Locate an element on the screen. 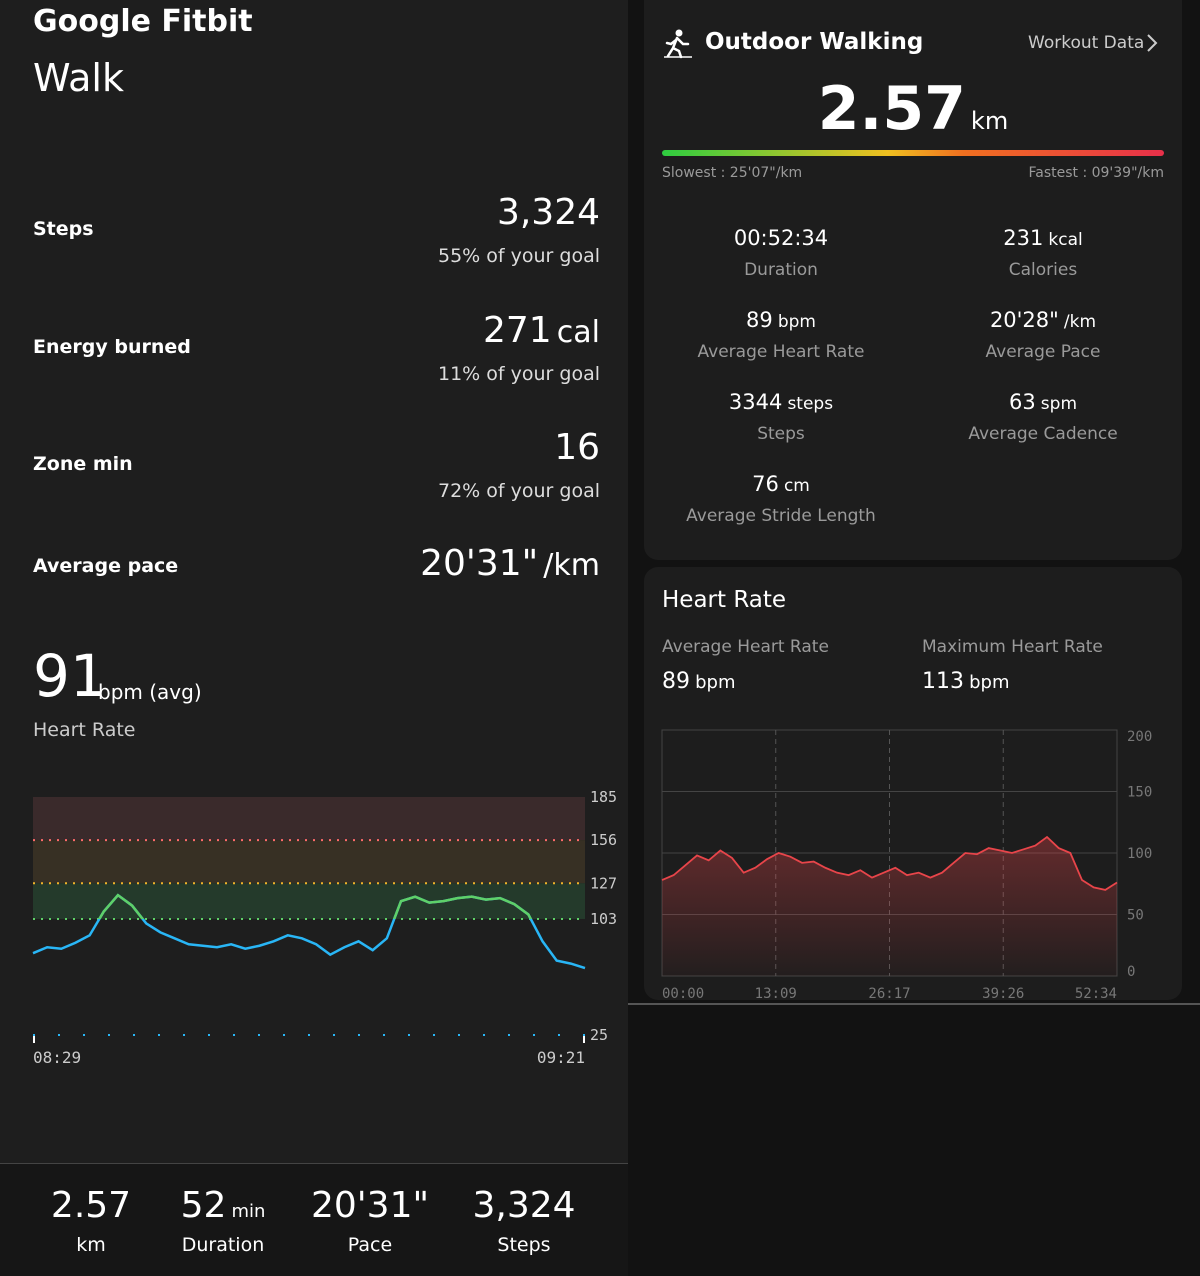 The image size is (1200, 1276). summary-value: 3,324 is located at coordinates (523, 1205).